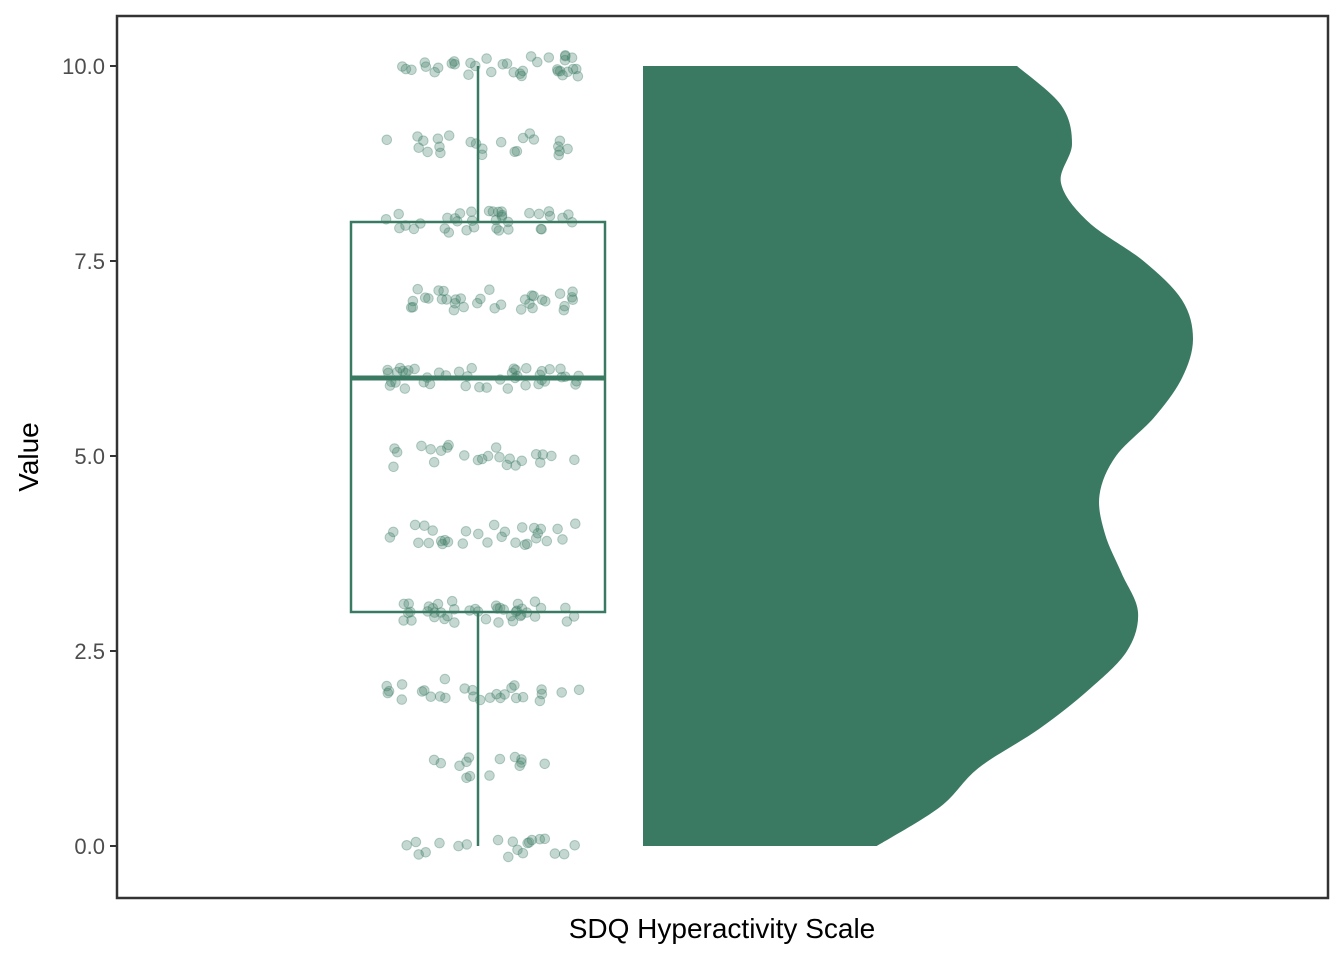 The image size is (1344, 960). Describe the element at coordinates (89, 651) in the screenshot. I see `y-tick-label: 2.5` at that location.